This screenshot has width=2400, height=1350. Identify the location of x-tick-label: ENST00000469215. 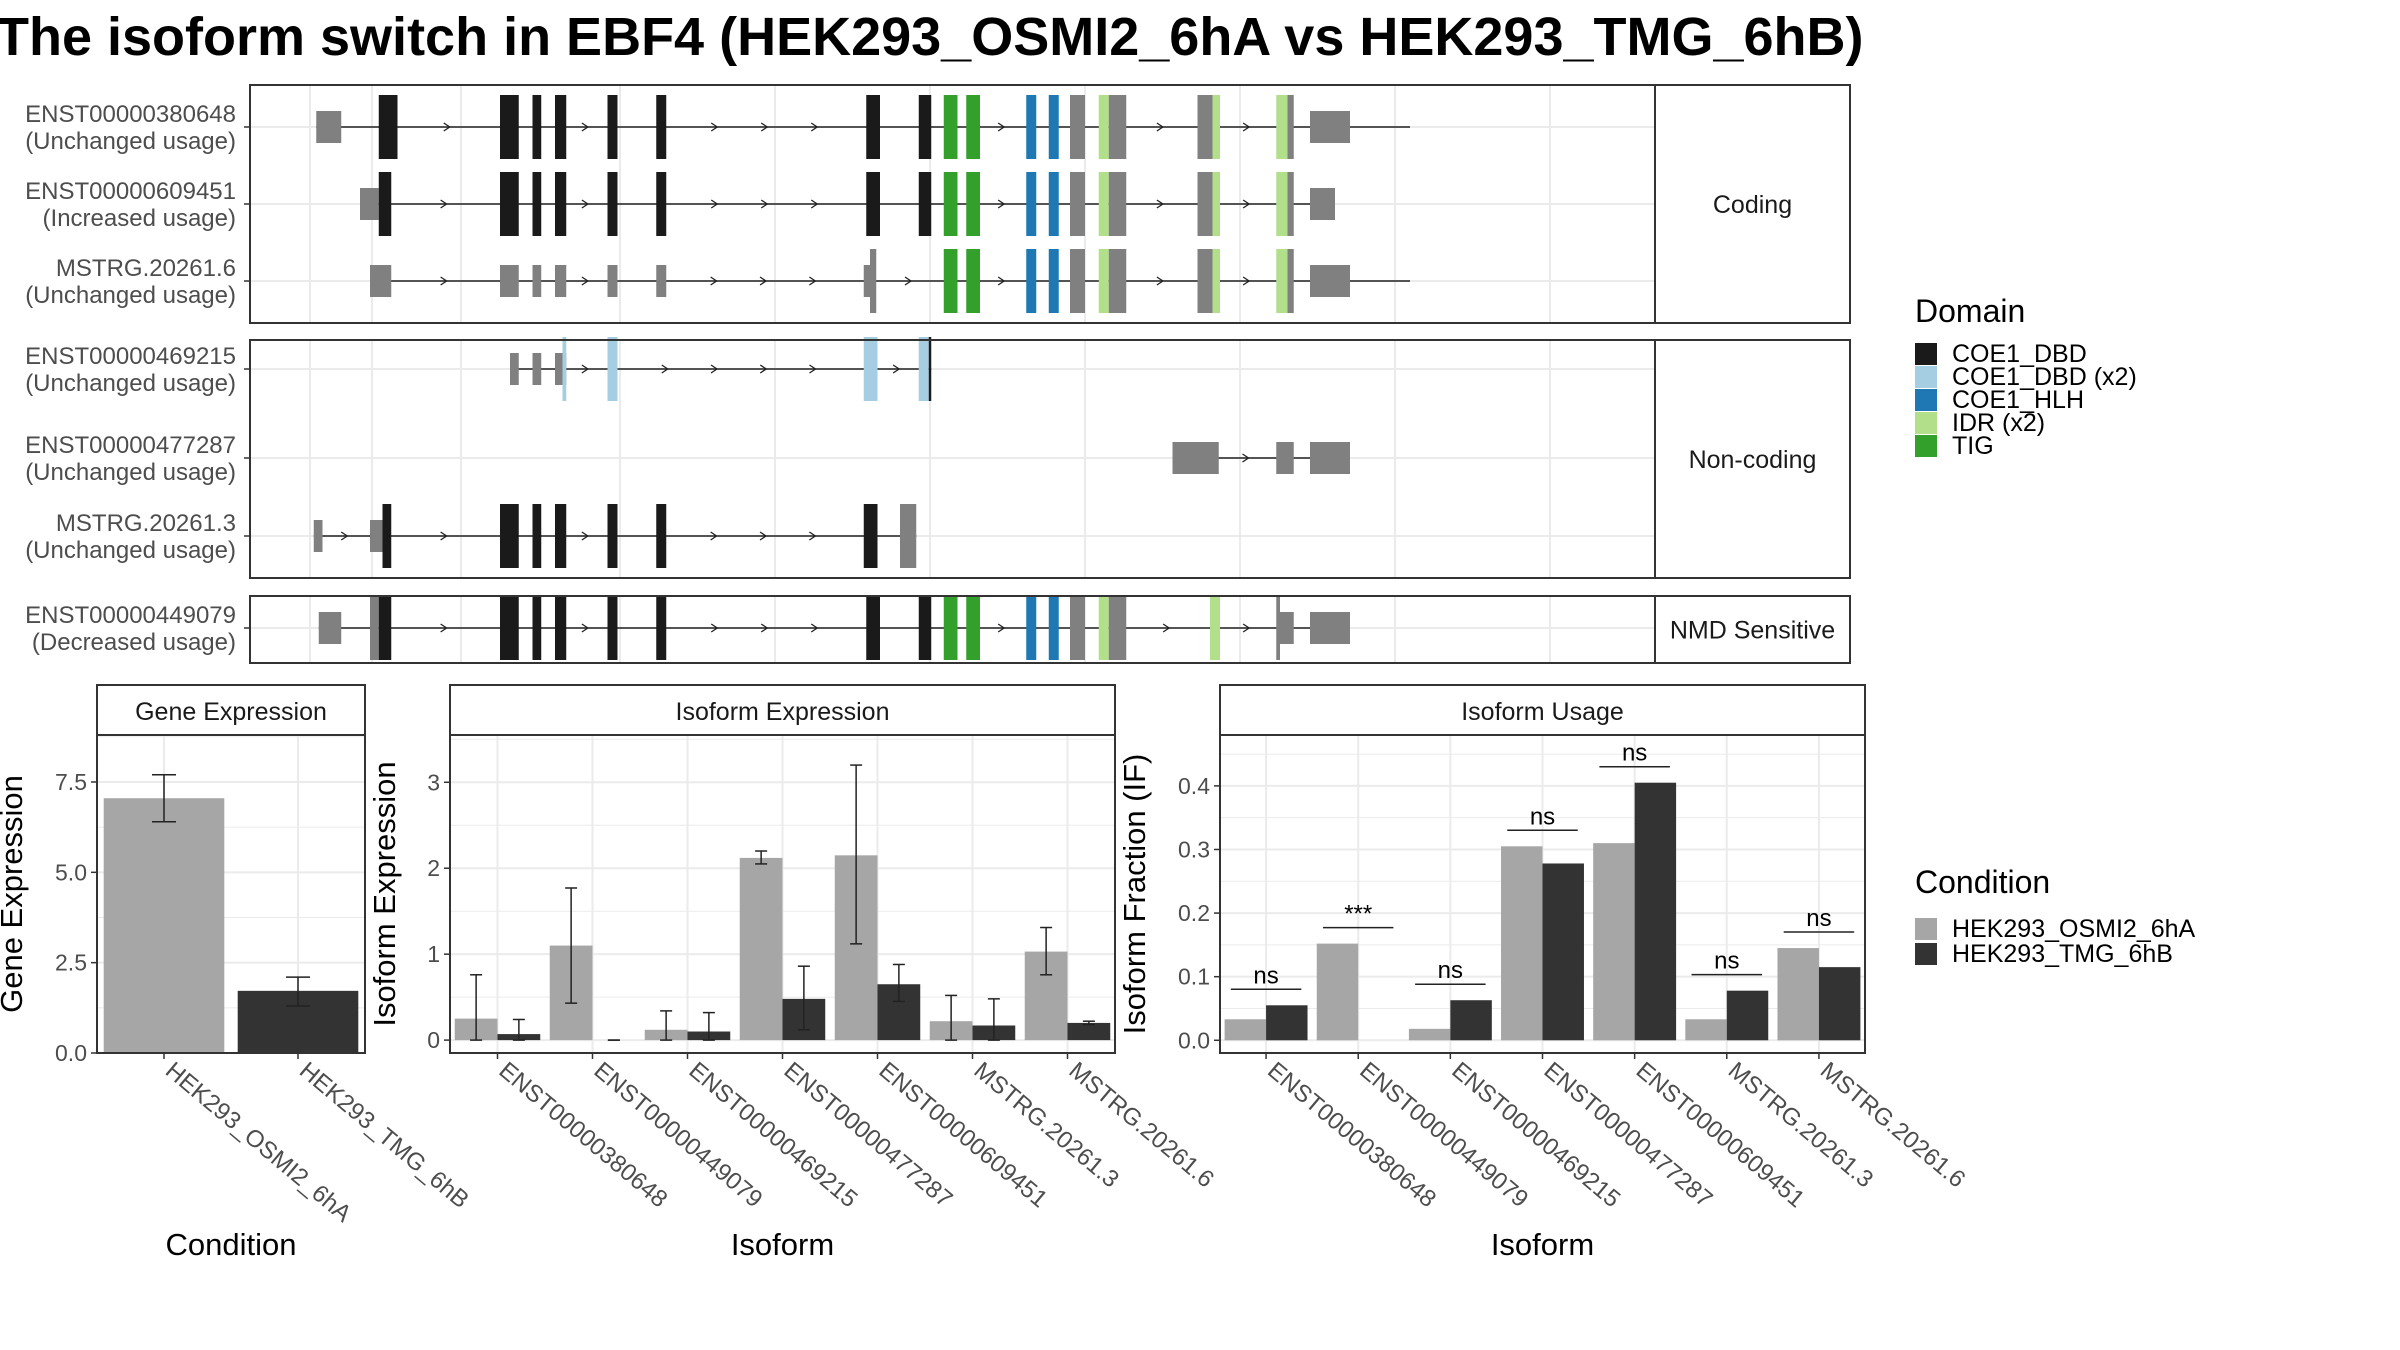
(1536, 1135).